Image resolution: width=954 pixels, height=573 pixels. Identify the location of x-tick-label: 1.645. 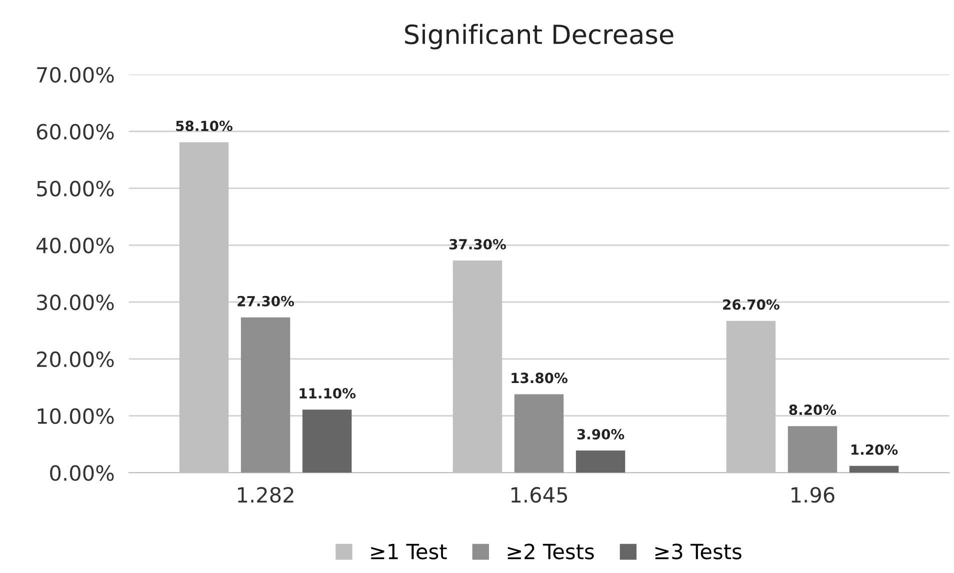
(539, 494).